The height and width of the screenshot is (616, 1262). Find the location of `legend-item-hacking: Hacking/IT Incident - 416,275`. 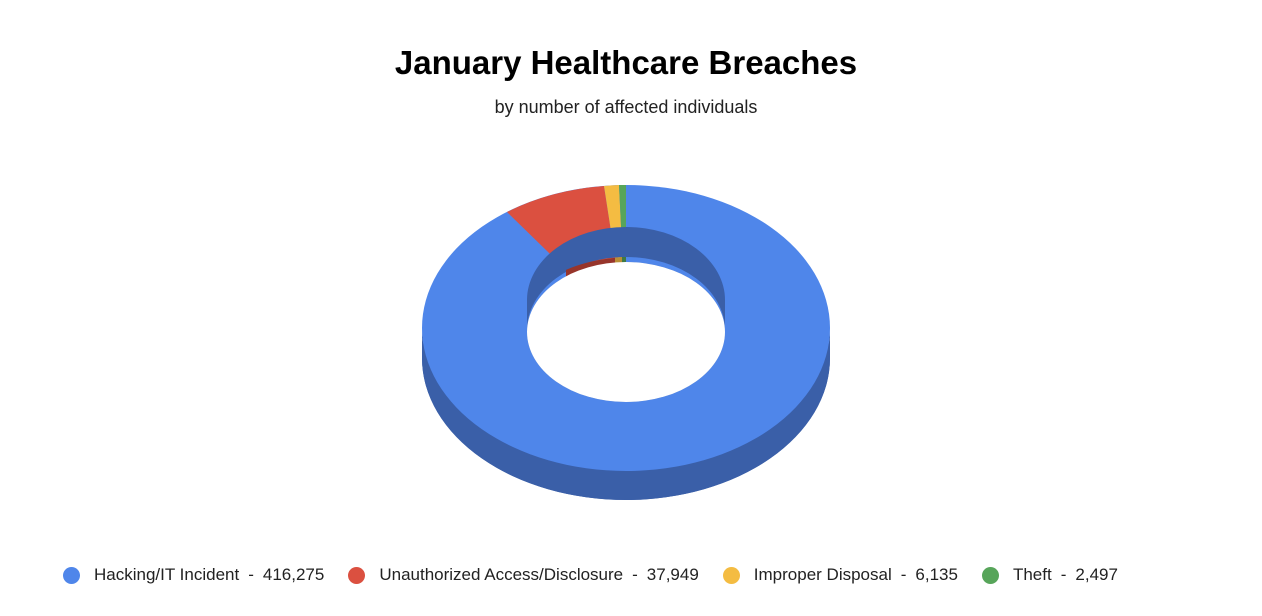

legend-item-hacking: Hacking/IT Incident - 416,275 is located at coordinates (193, 575).